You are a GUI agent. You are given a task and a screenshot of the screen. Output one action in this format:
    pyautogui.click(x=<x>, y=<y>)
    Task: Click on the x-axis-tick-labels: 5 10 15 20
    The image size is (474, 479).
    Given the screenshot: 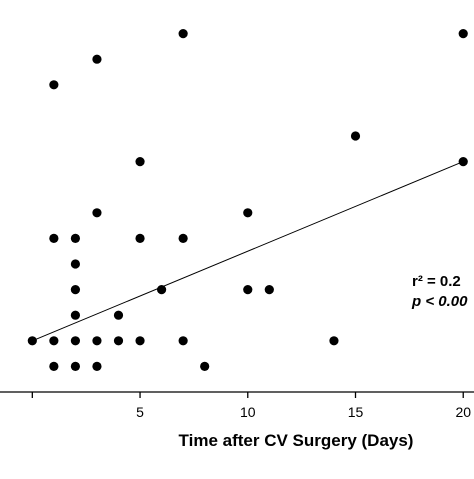 What is the action you would take?
    pyautogui.click(x=303, y=412)
    